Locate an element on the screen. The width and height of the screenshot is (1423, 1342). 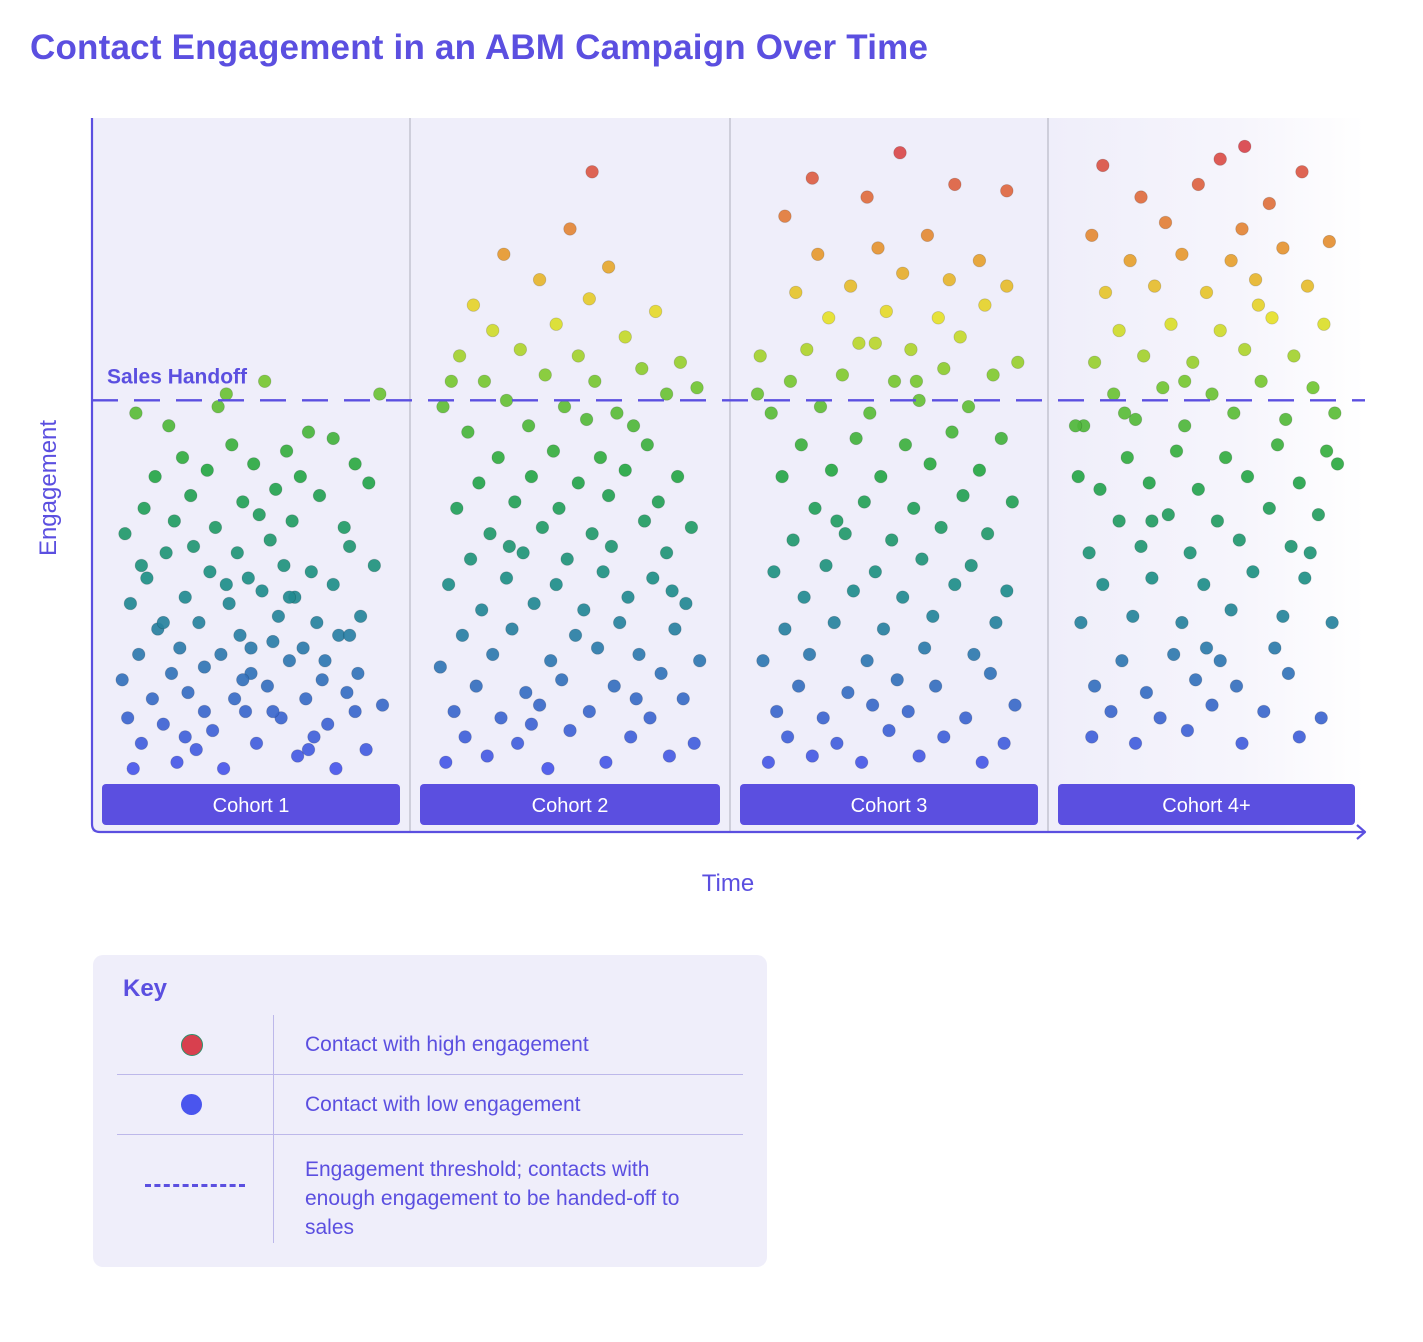
high-engagement-dot-icon is located at coordinates (192, 1045).